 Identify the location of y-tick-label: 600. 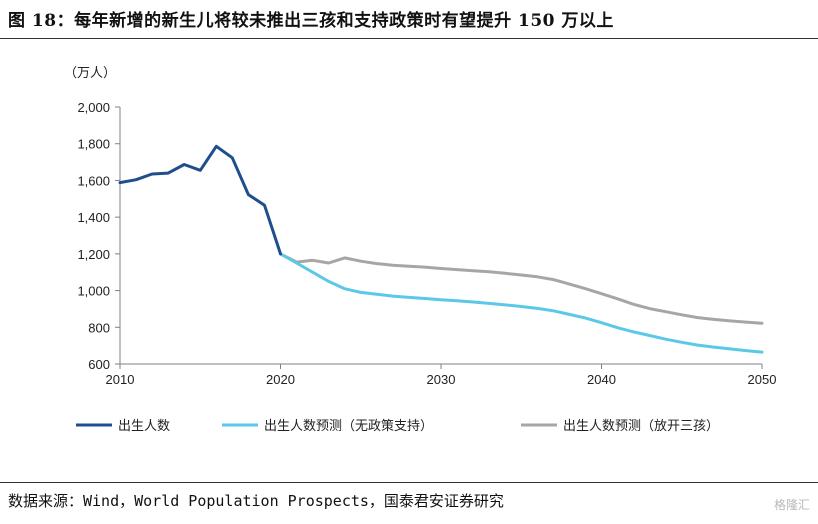
(99, 364).